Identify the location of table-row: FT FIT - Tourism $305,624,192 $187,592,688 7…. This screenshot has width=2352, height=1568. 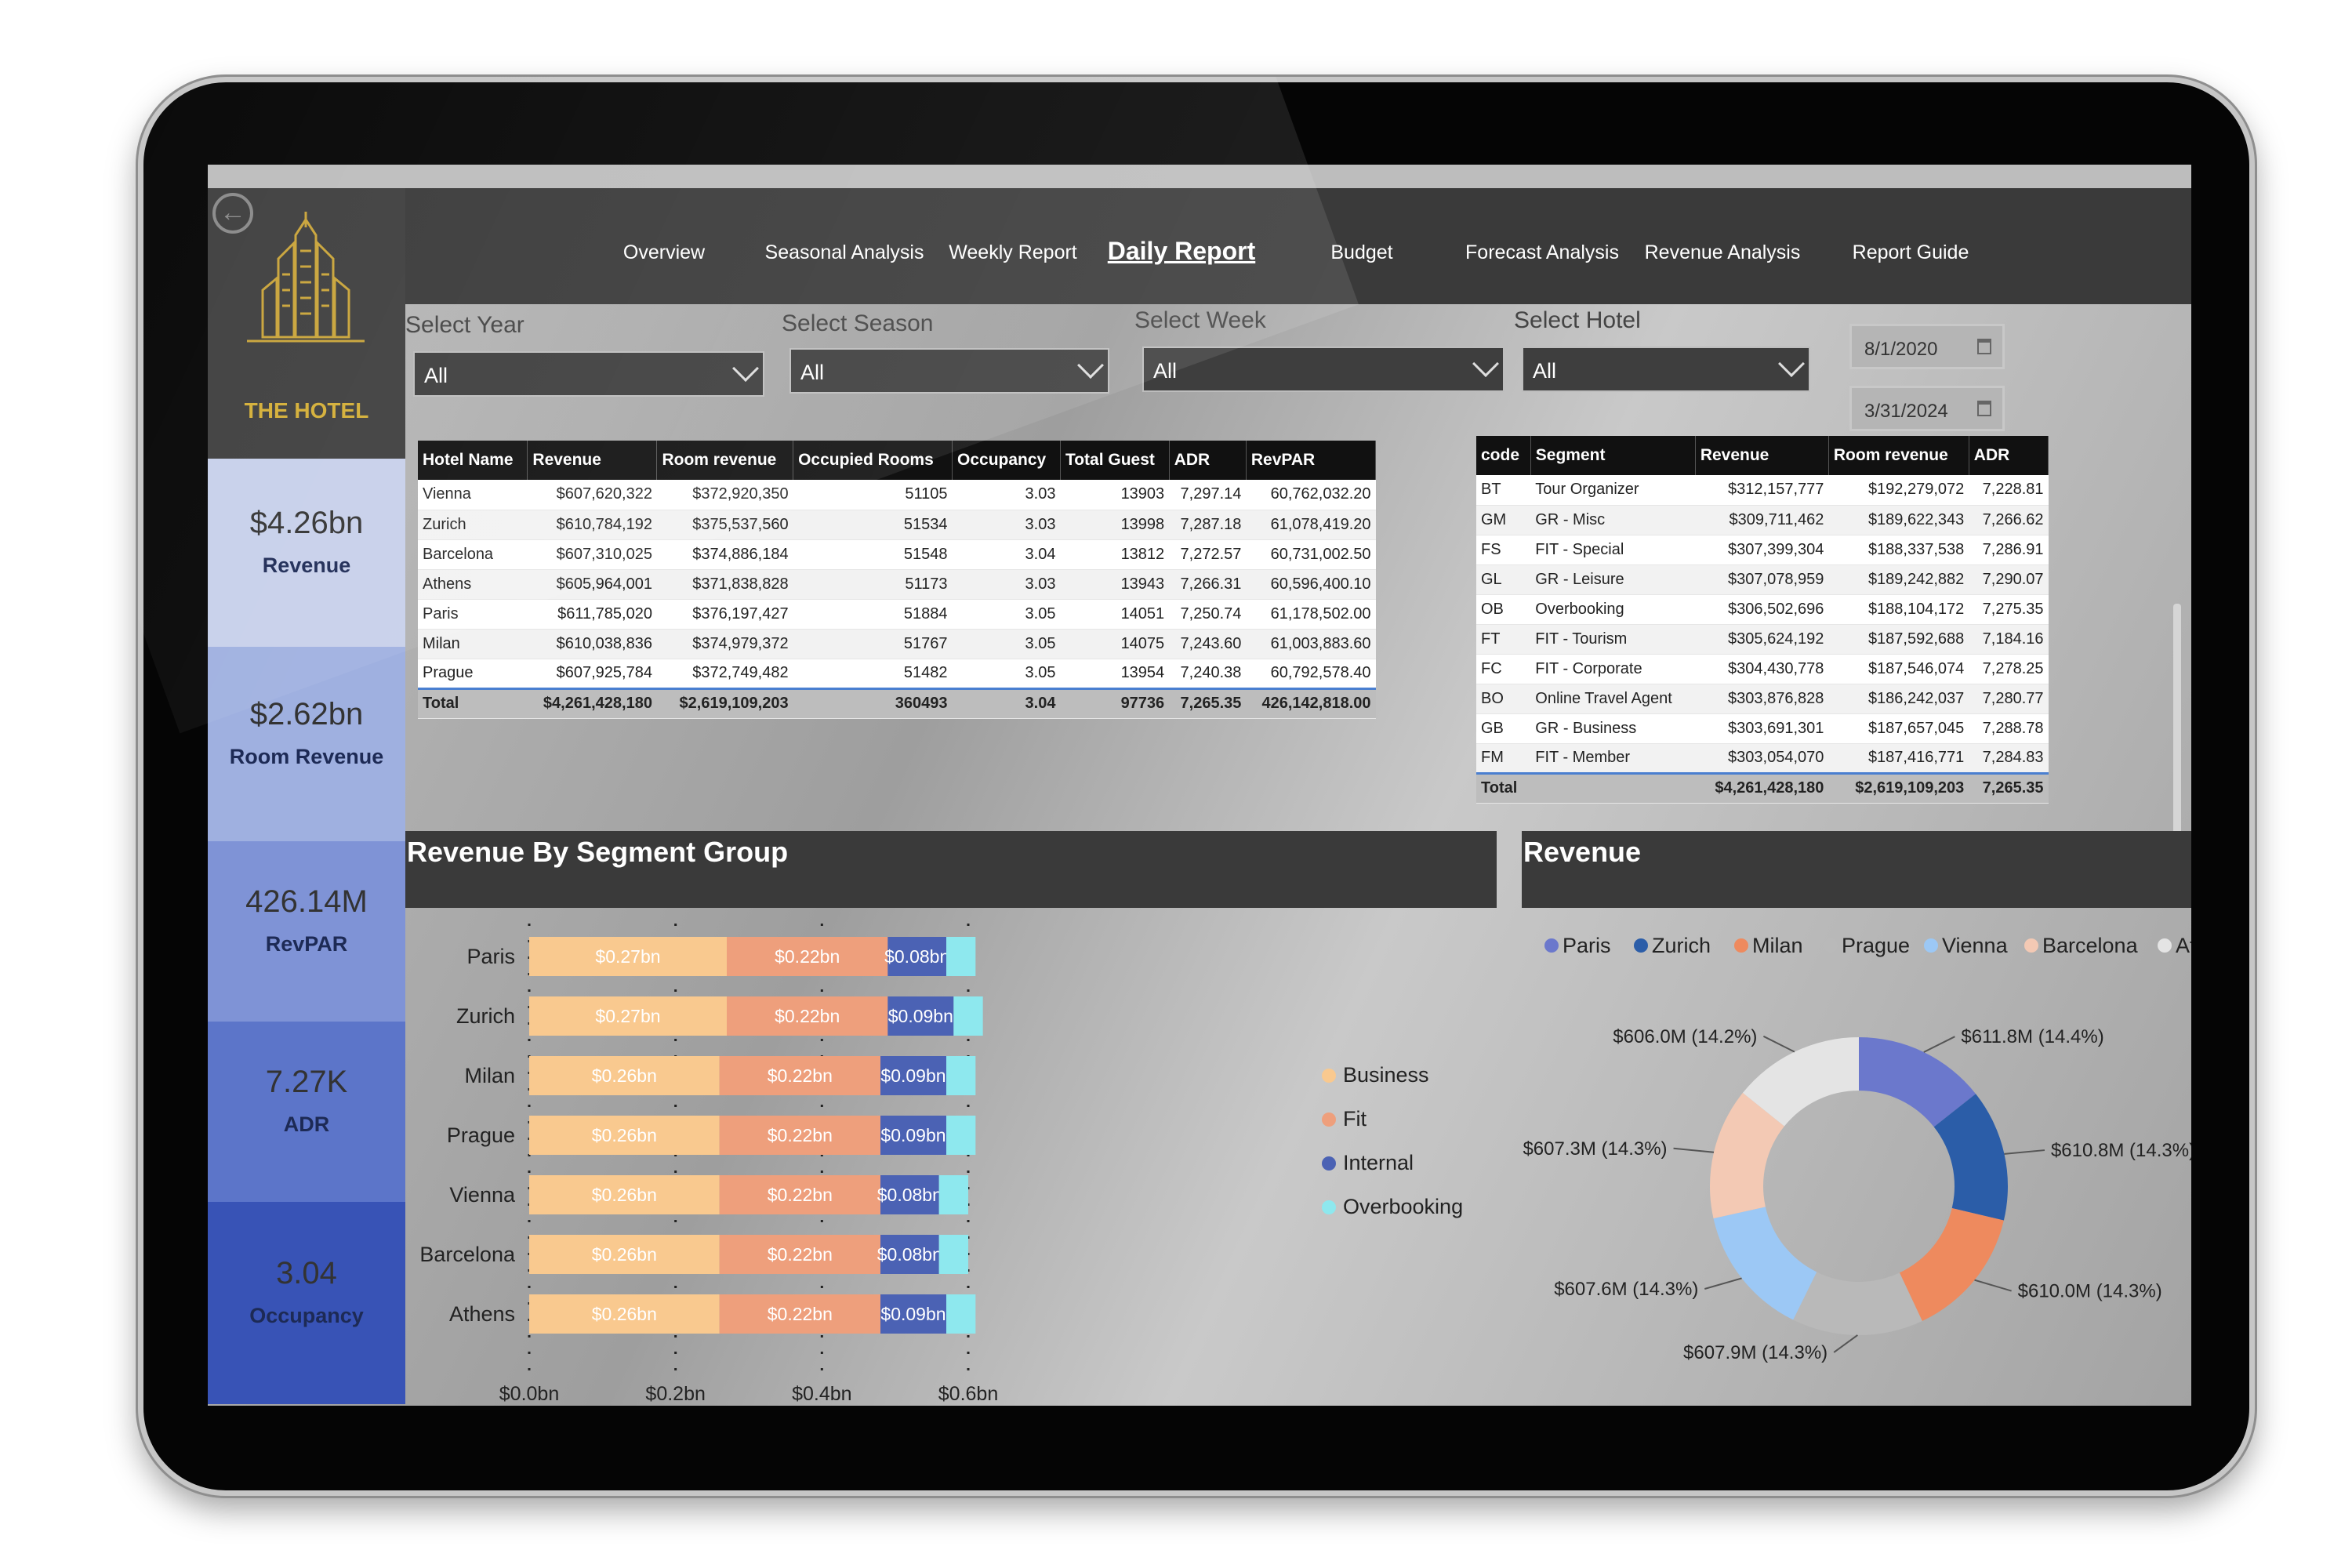
(1762, 639).